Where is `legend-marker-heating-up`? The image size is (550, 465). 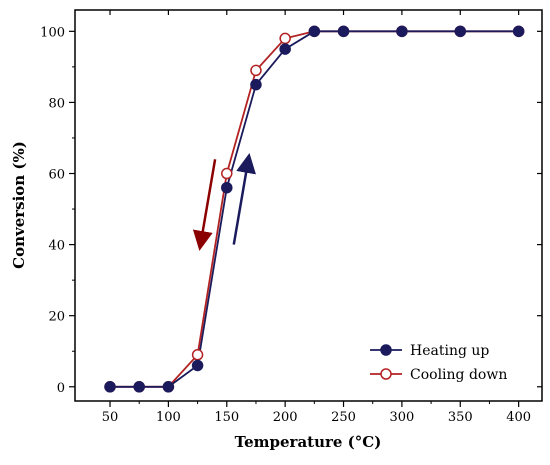 legend-marker-heating-up is located at coordinates (386, 350).